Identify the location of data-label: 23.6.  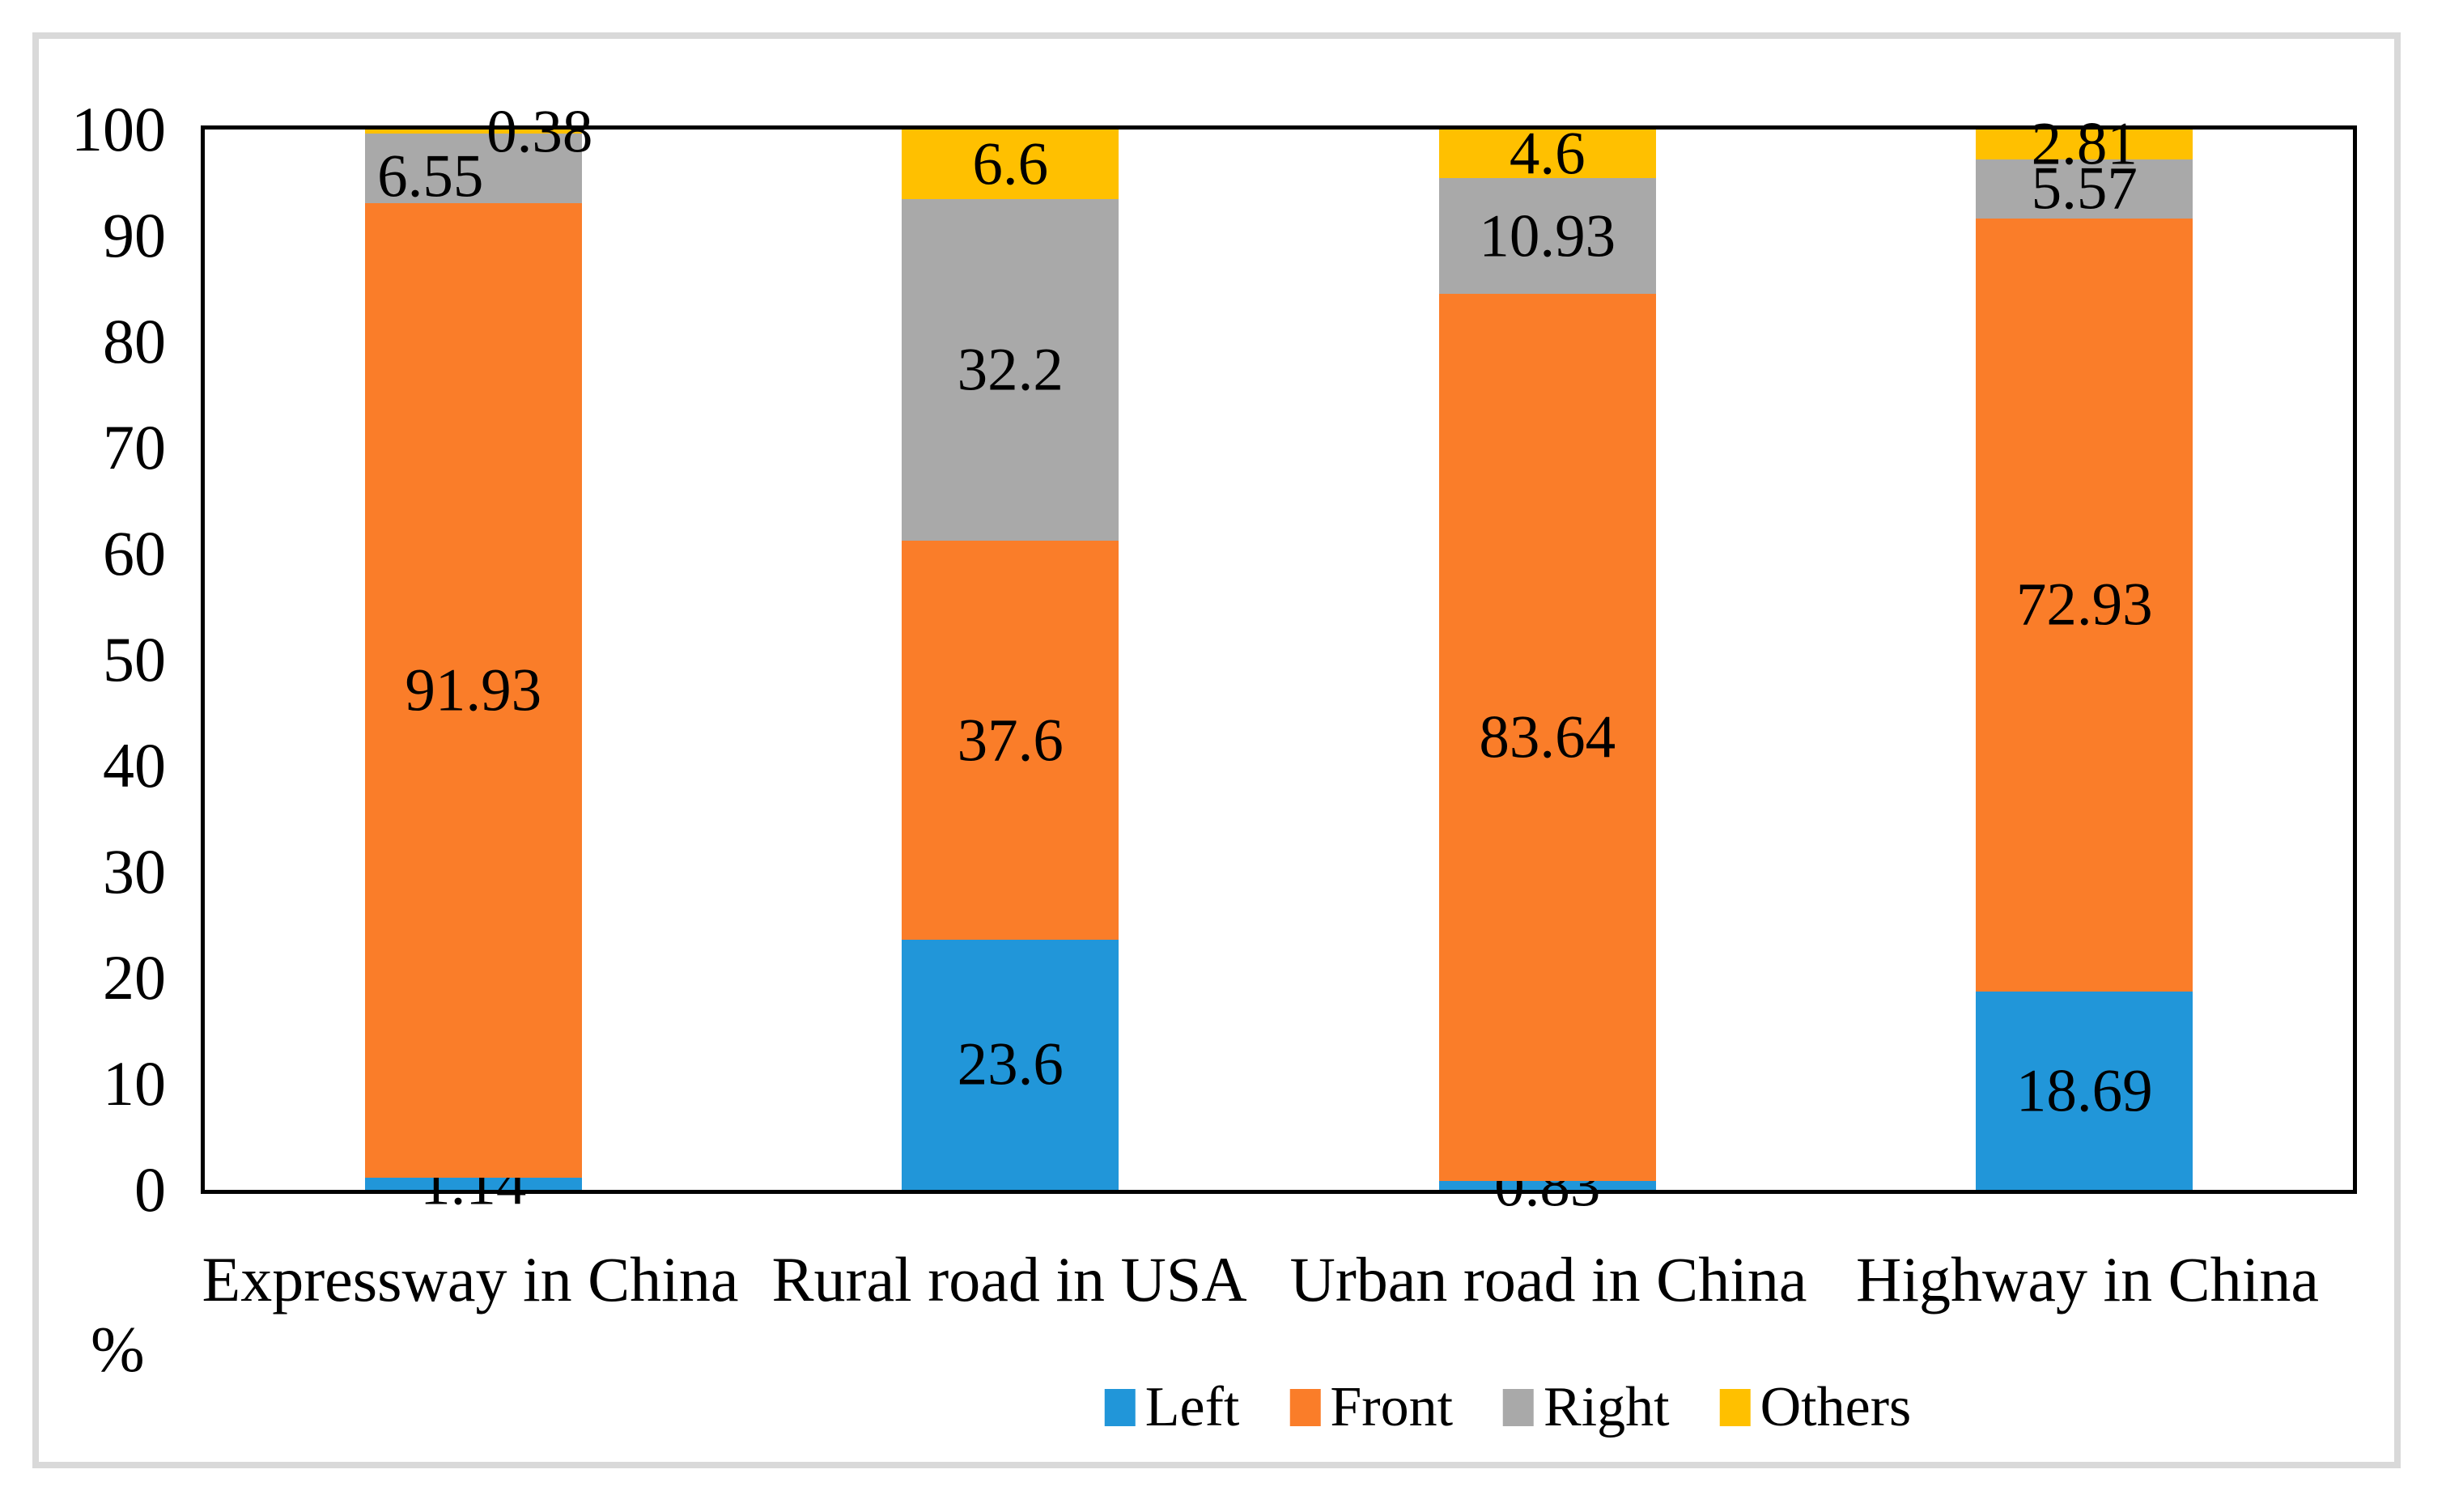
(1010, 1064).